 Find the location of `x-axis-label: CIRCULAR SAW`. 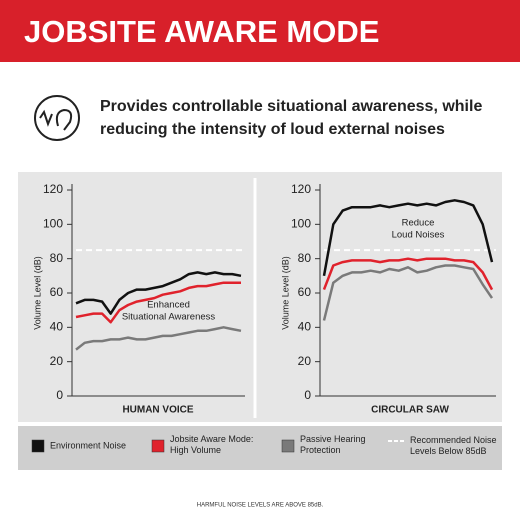

x-axis-label: CIRCULAR SAW is located at coordinates (410, 410).